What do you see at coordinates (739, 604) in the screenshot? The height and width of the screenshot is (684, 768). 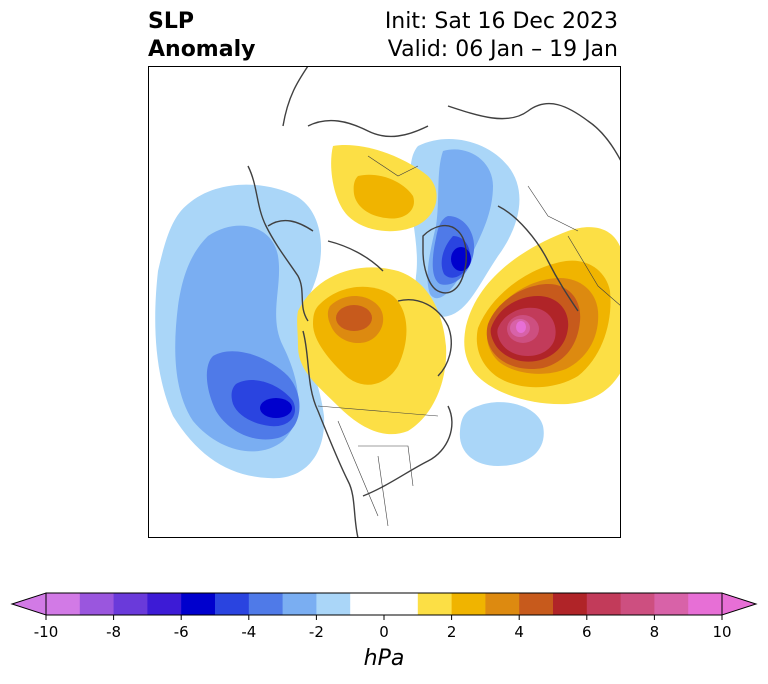 I see `colorbar-extend-max` at bounding box center [739, 604].